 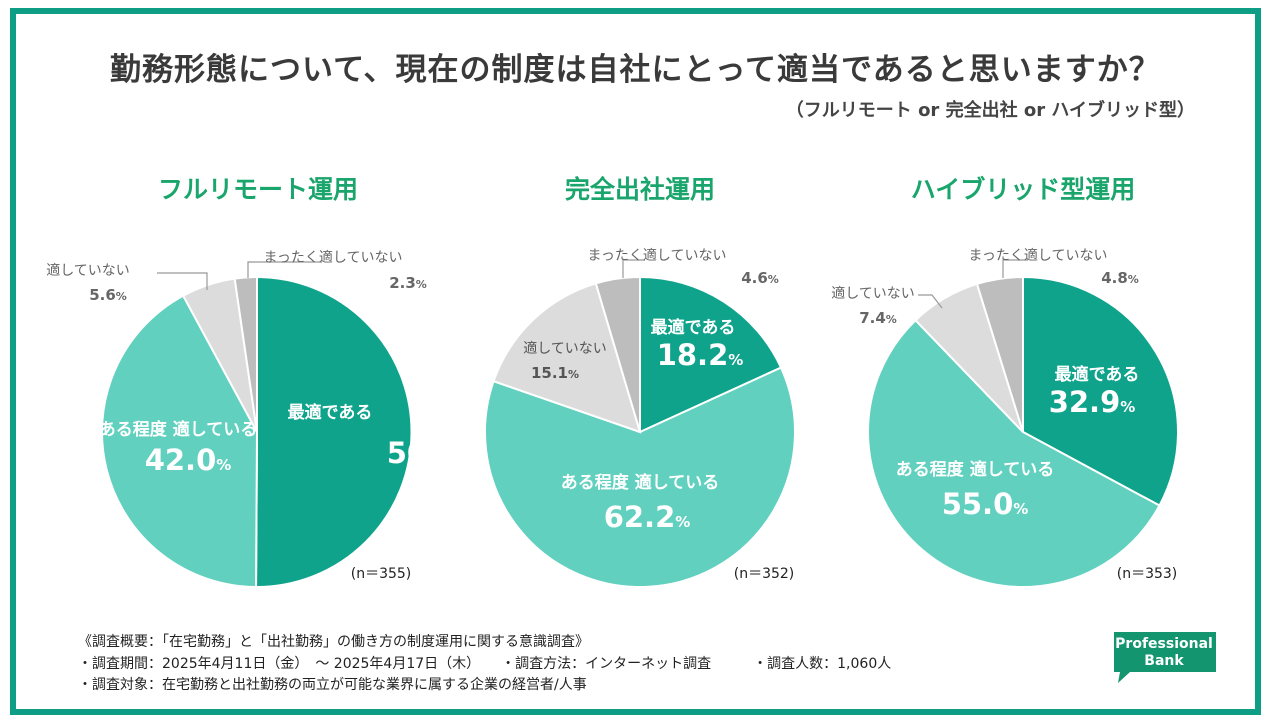 I want to click on slice-value-not-suitable: 7.4%, so click(x=878, y=318).